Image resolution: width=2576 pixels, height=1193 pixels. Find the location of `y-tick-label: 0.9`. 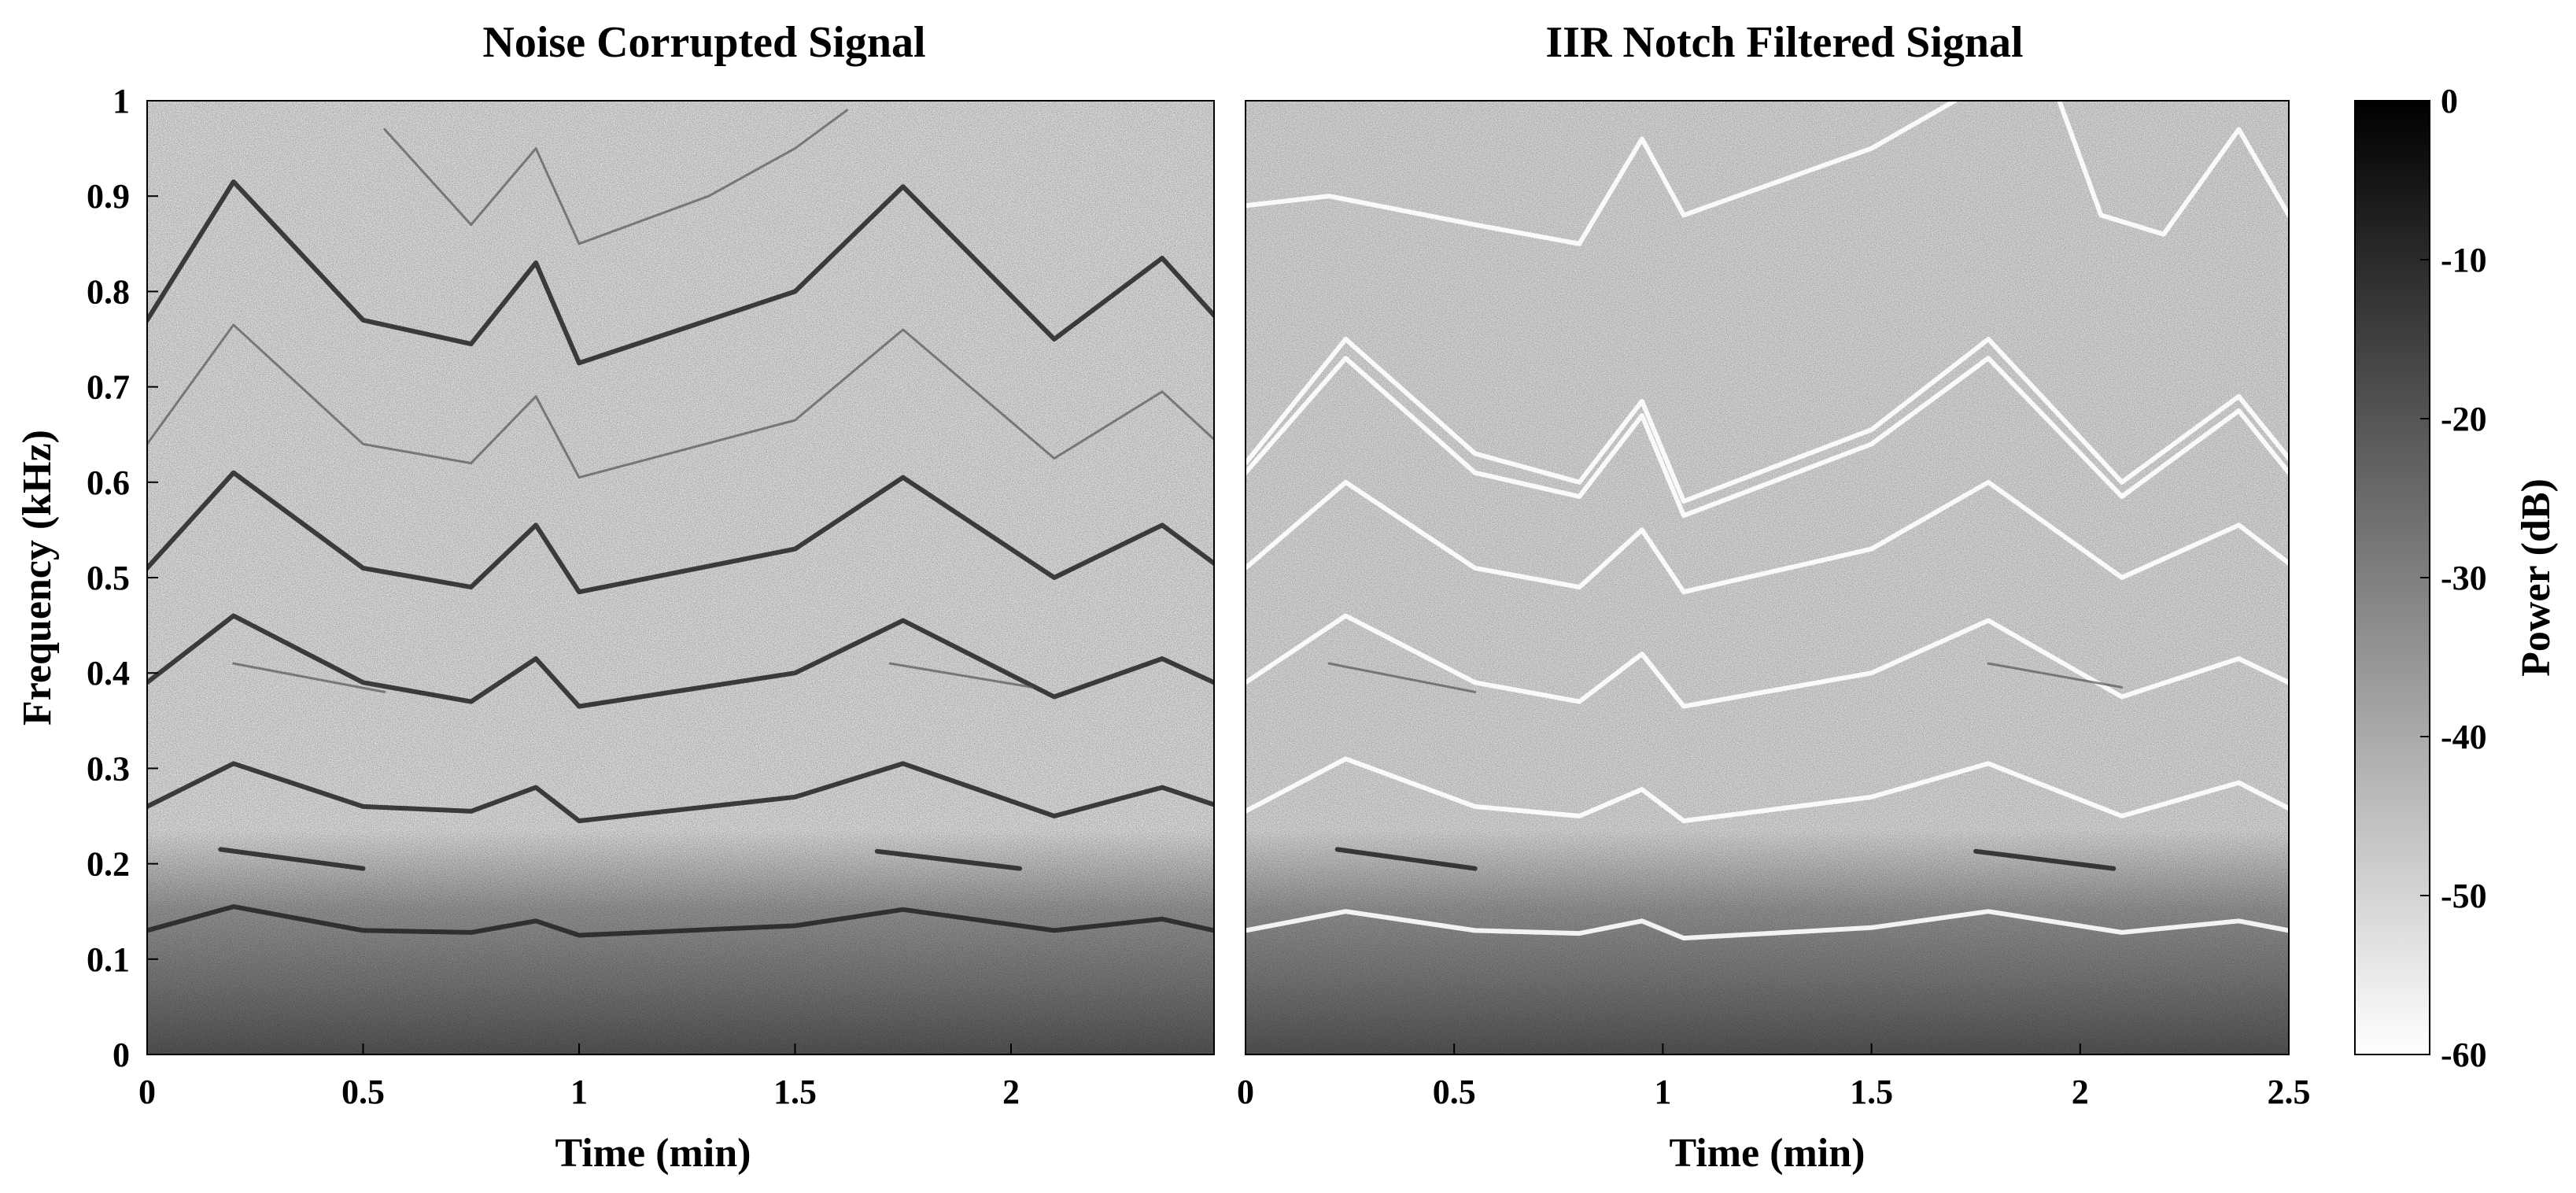

y-tick-label: 0.9 is located at coordinates (109, 196).